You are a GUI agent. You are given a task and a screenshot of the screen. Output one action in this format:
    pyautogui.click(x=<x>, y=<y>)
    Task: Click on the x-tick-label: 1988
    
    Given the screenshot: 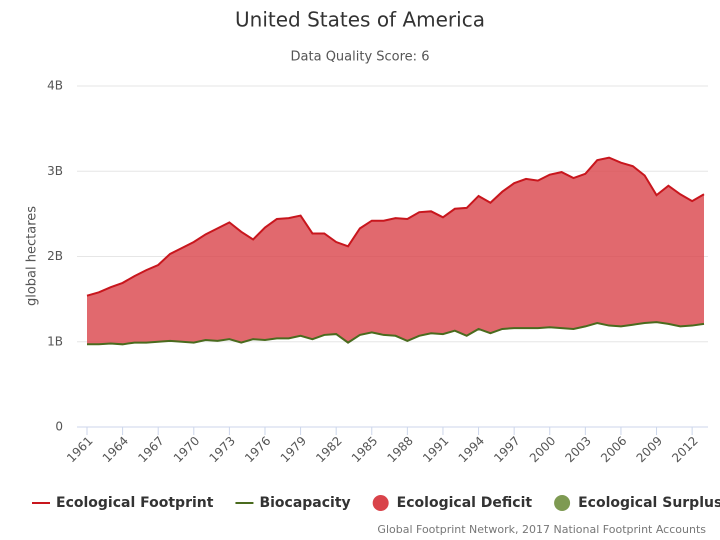 What is the action you would take?
    pyautogui.click(x=399, y=449)
    